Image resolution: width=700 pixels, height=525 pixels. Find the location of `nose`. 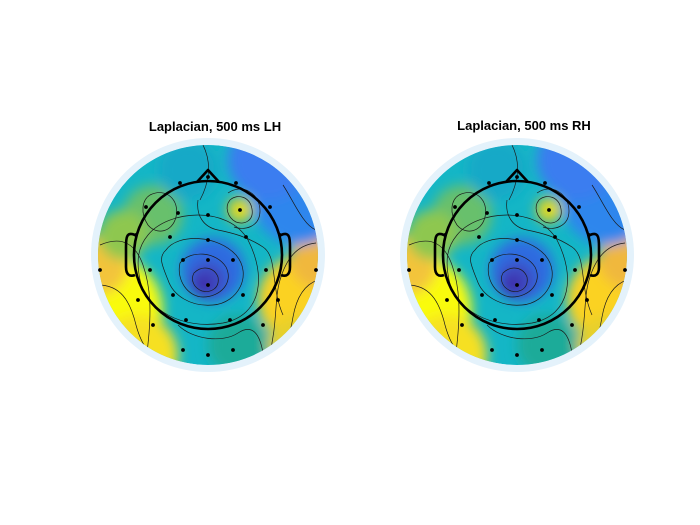

nose is located at coordinates (517, 175).